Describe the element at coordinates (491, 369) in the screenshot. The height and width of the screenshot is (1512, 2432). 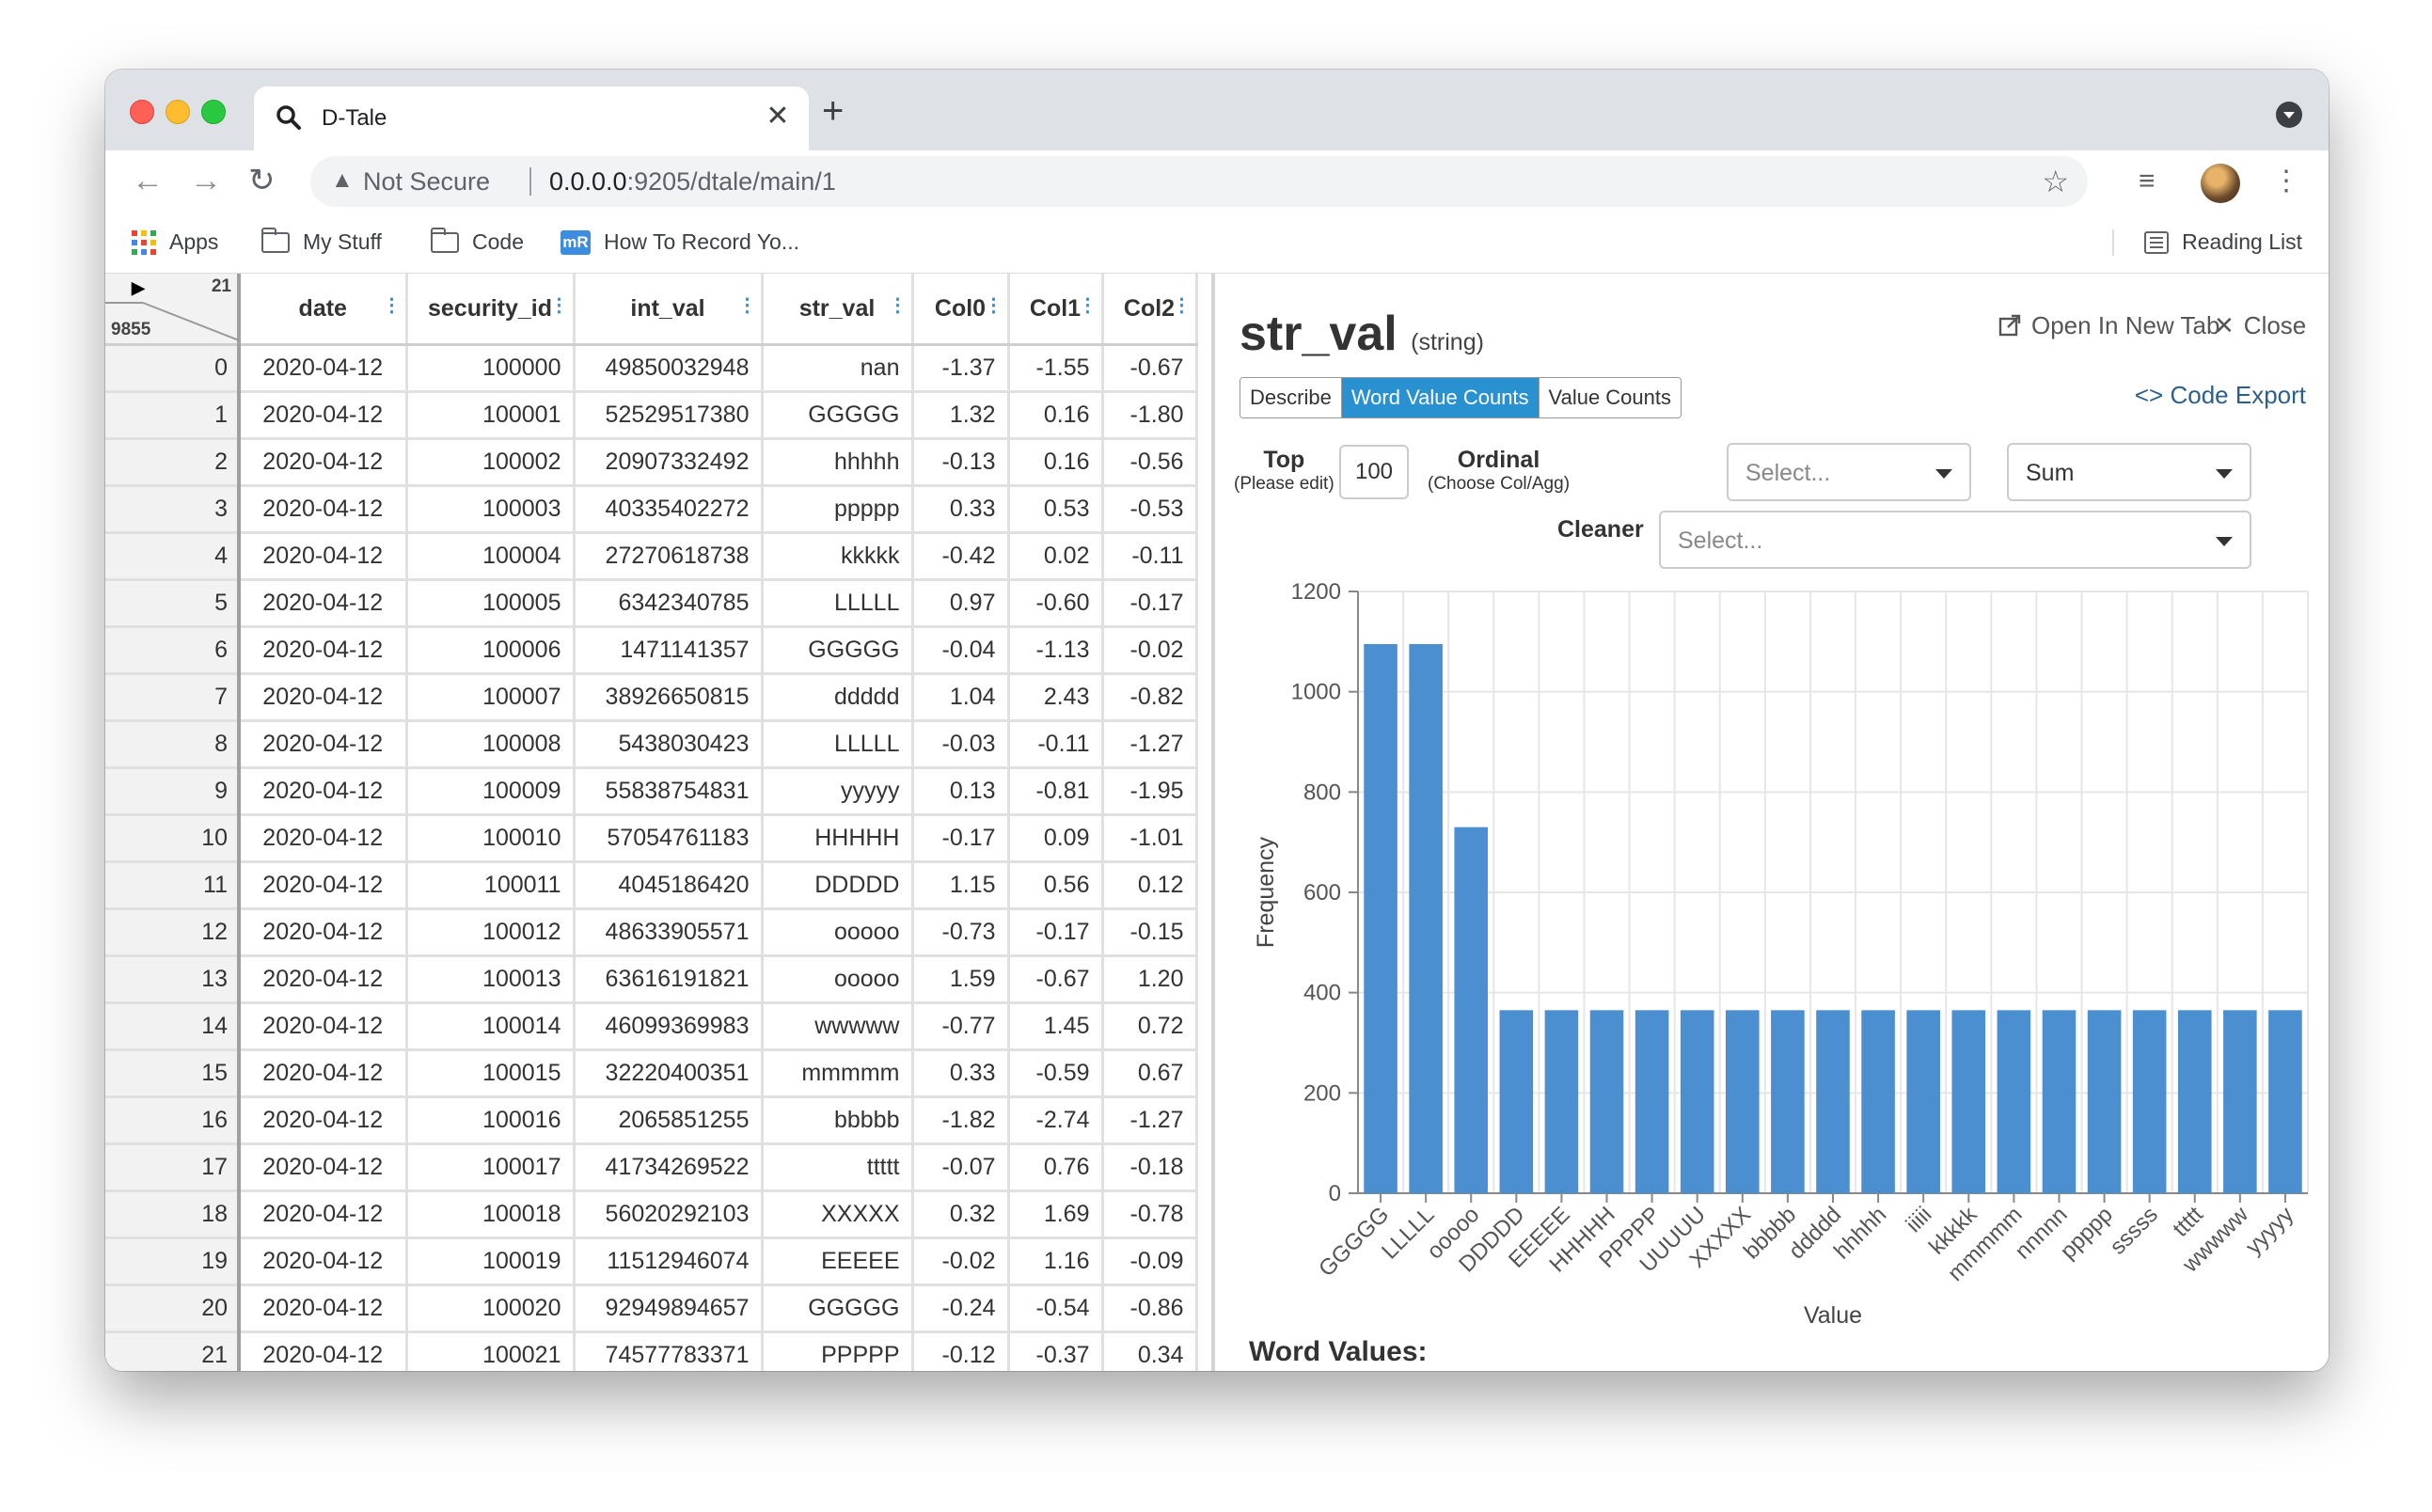
I see `table-cell: 100000` at that location.